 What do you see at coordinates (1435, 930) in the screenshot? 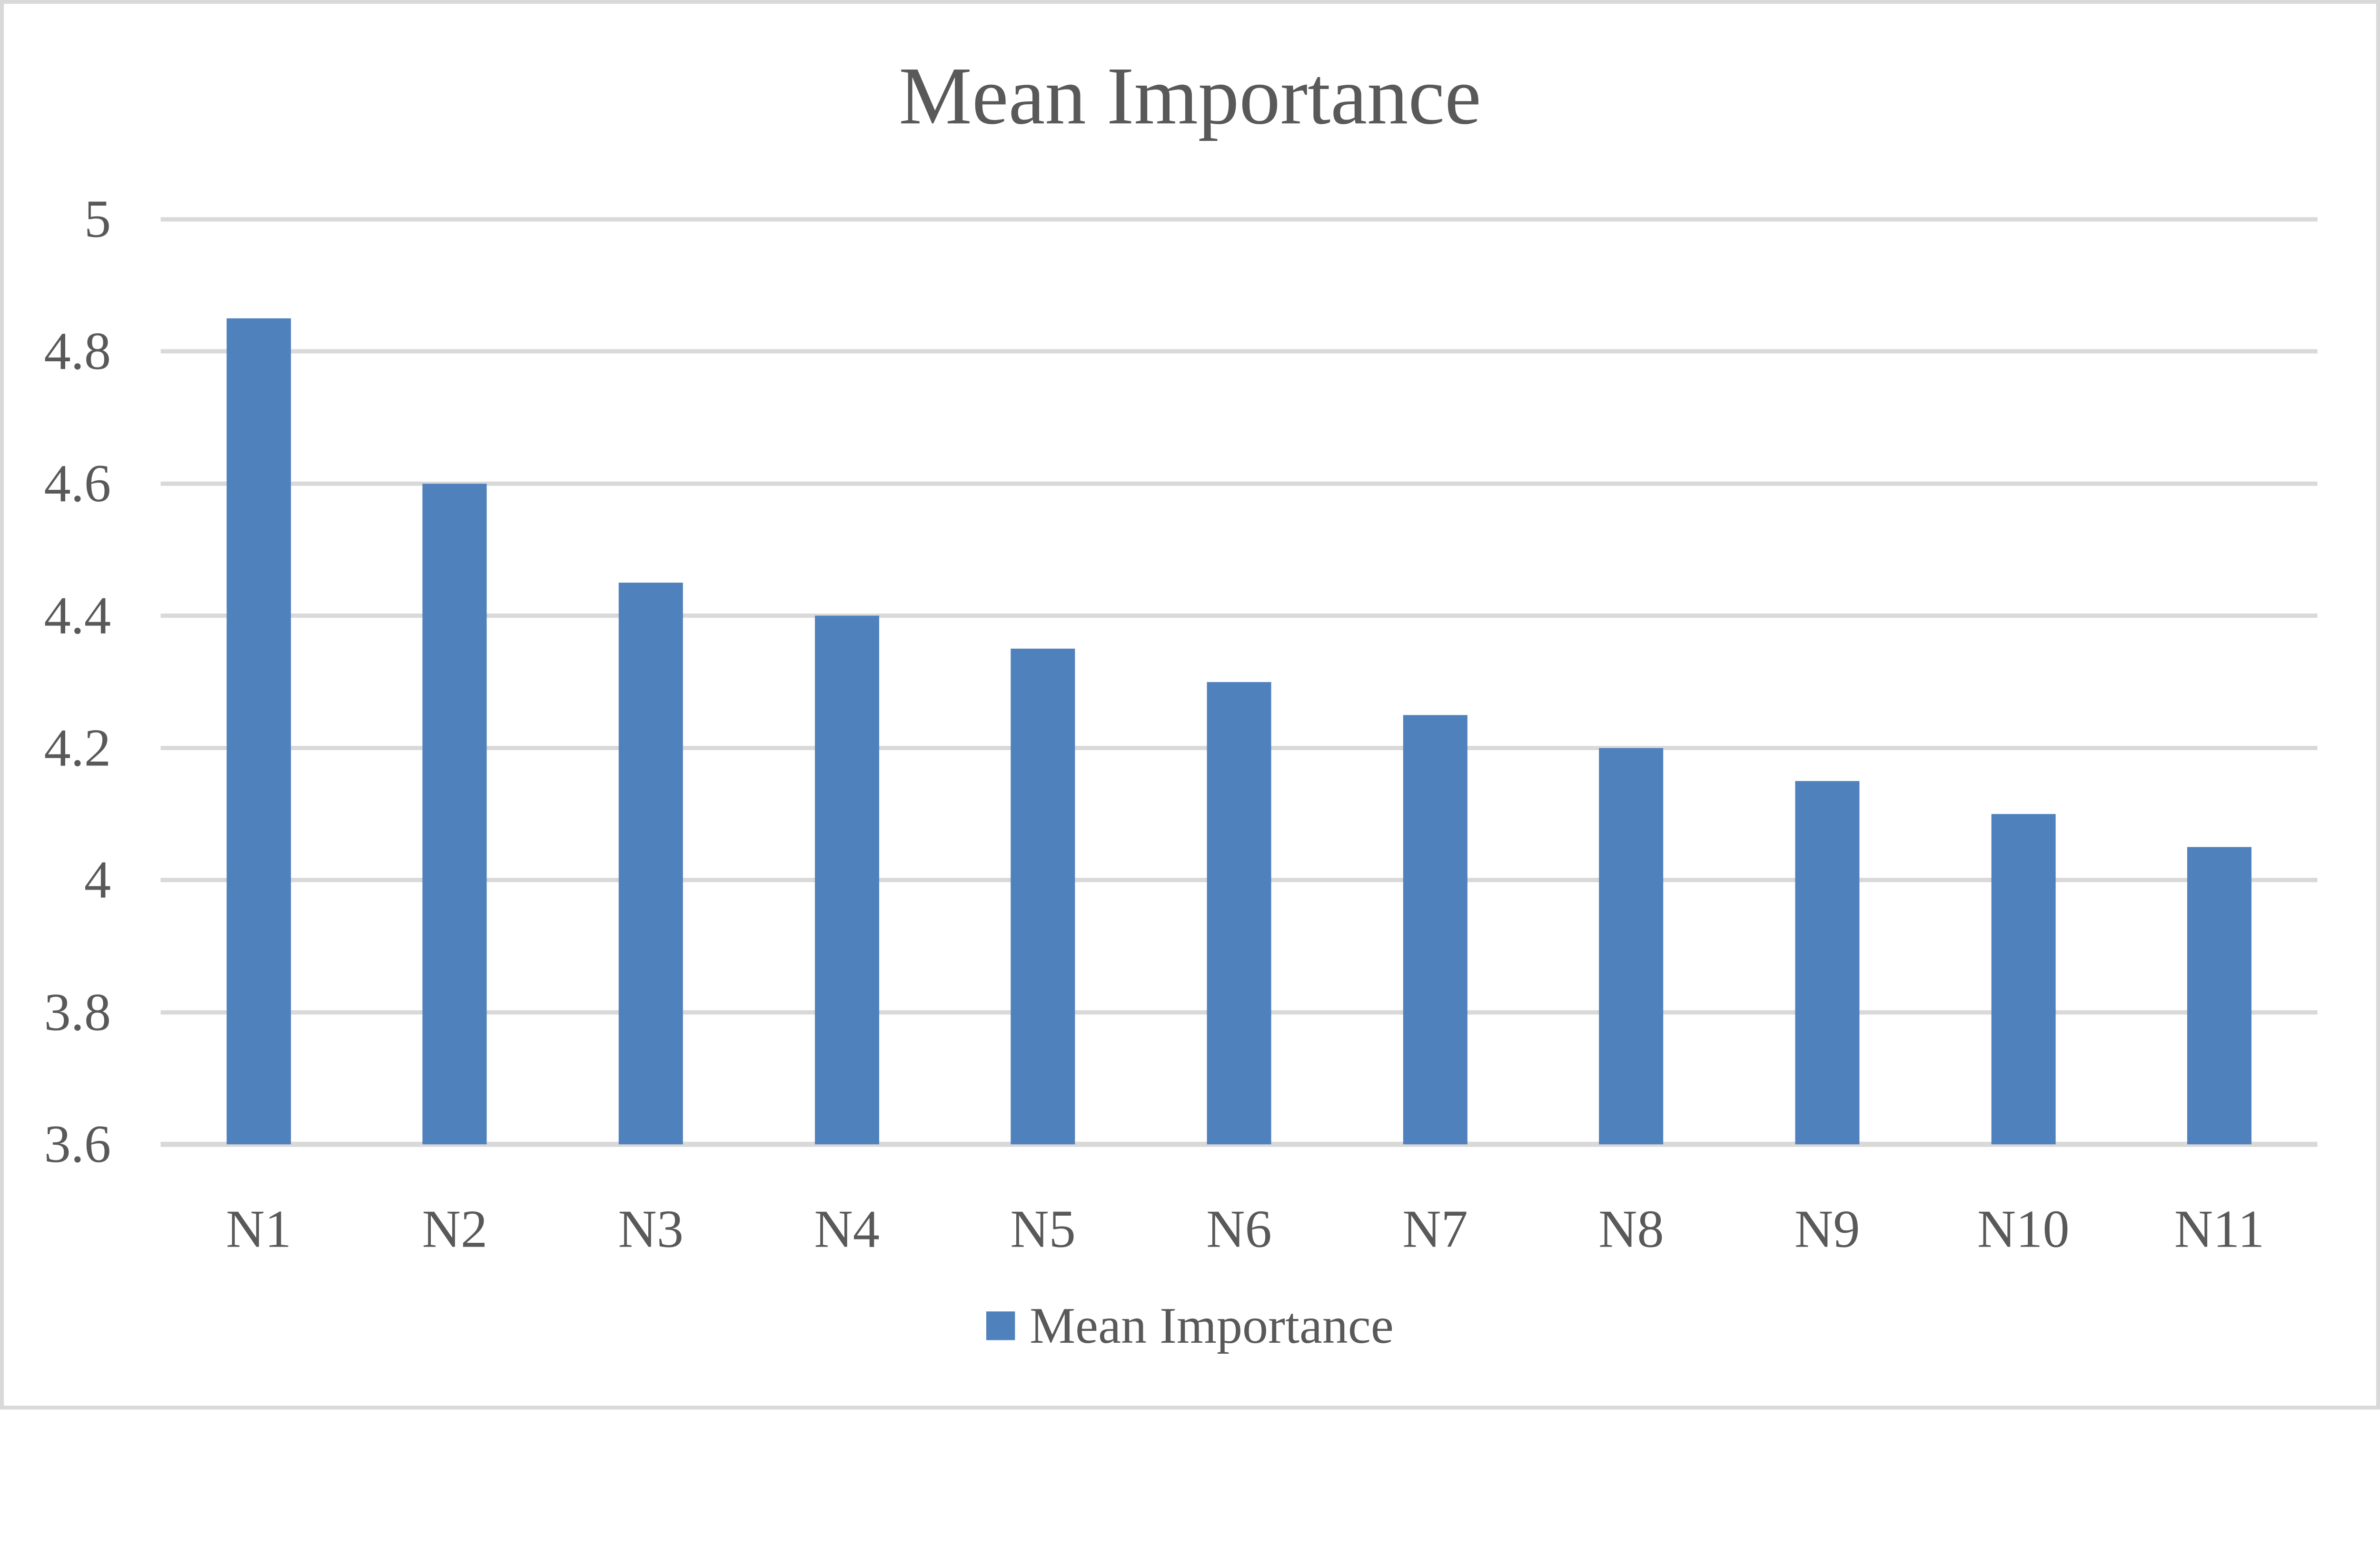
I see `bar-N7` at bounding box center [1435, 930].